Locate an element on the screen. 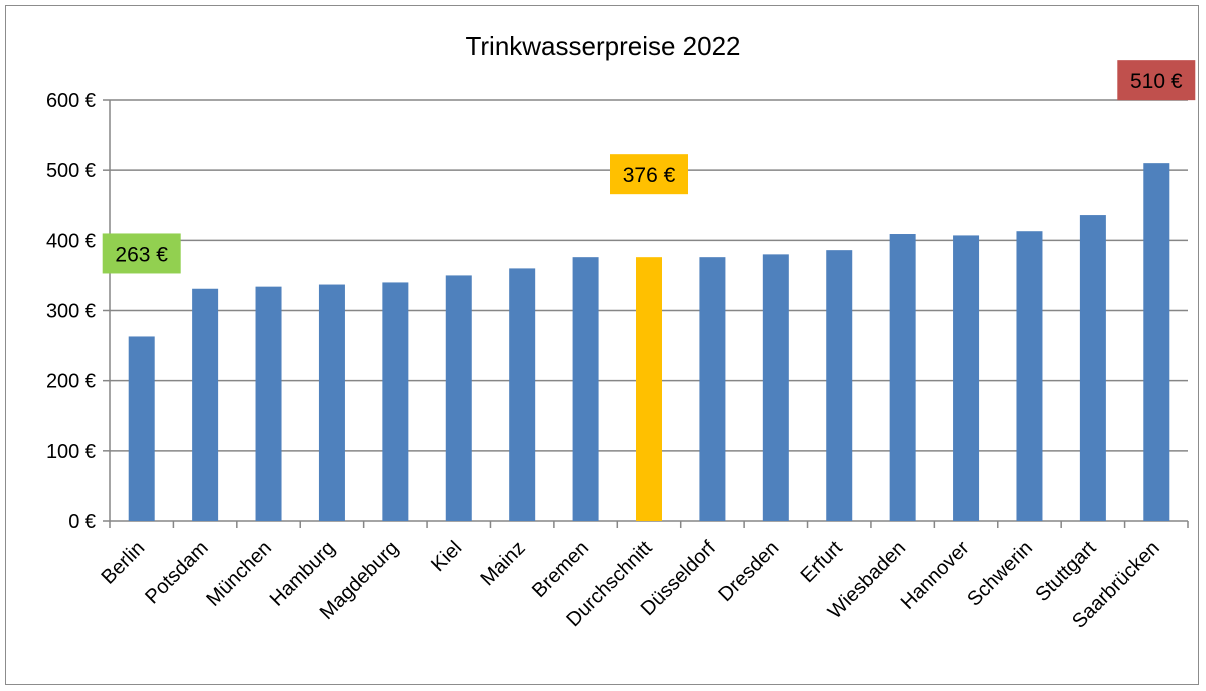 This screenshot has height=691, width=1206. x-tick-label: Berlin is located at coordinates (124, 563).